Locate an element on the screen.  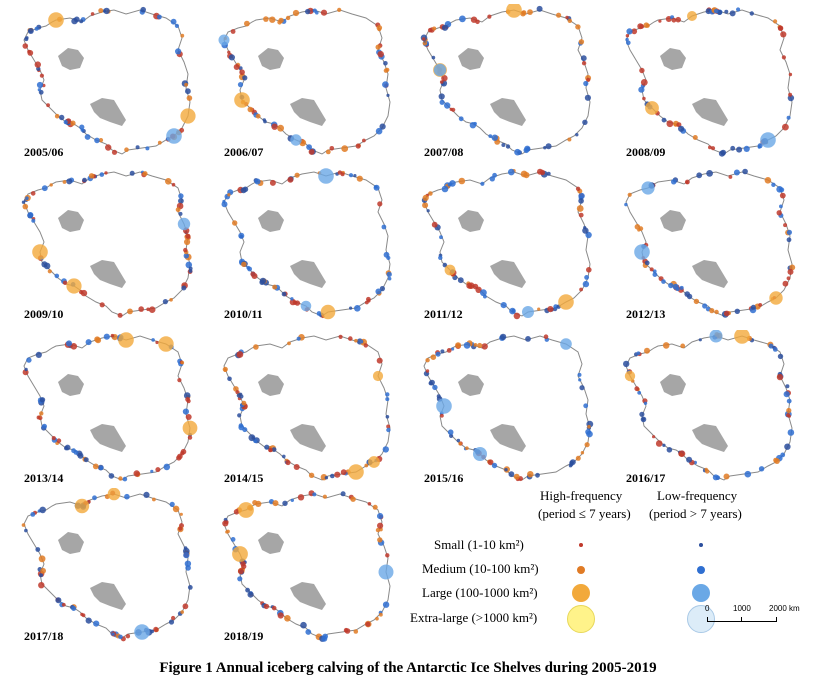
panel-year-label: 2005/06 is located at coordinates (44, 152).